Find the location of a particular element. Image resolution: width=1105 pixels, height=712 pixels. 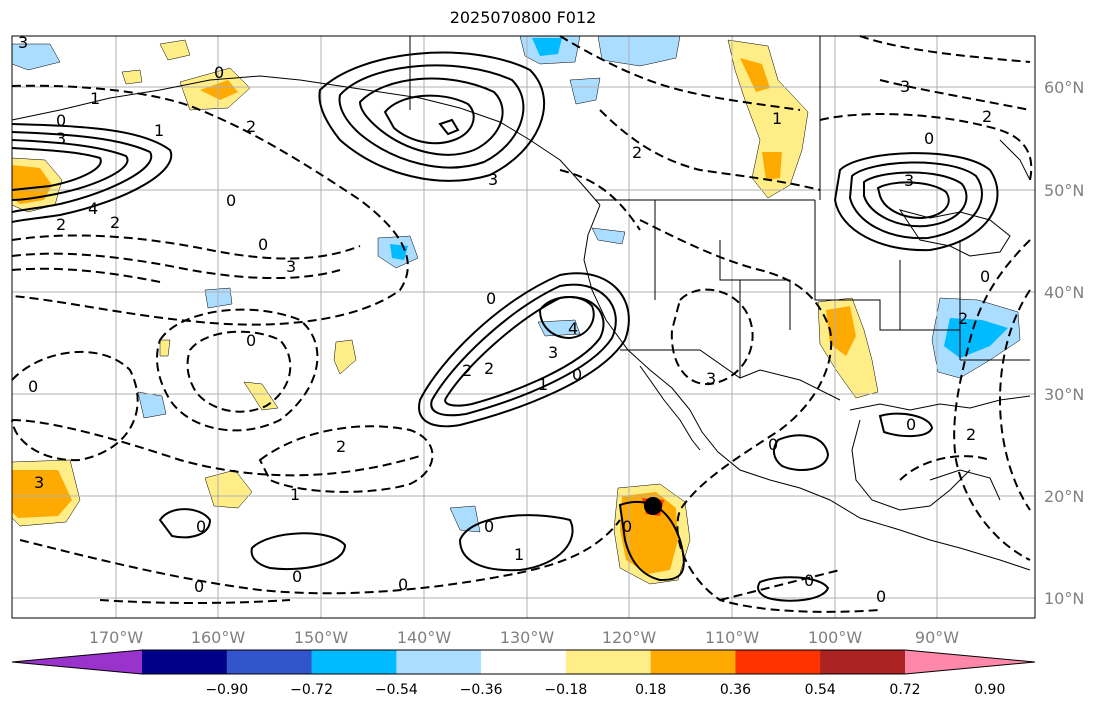

colorbar-outline is located at coordinates (523, 662).